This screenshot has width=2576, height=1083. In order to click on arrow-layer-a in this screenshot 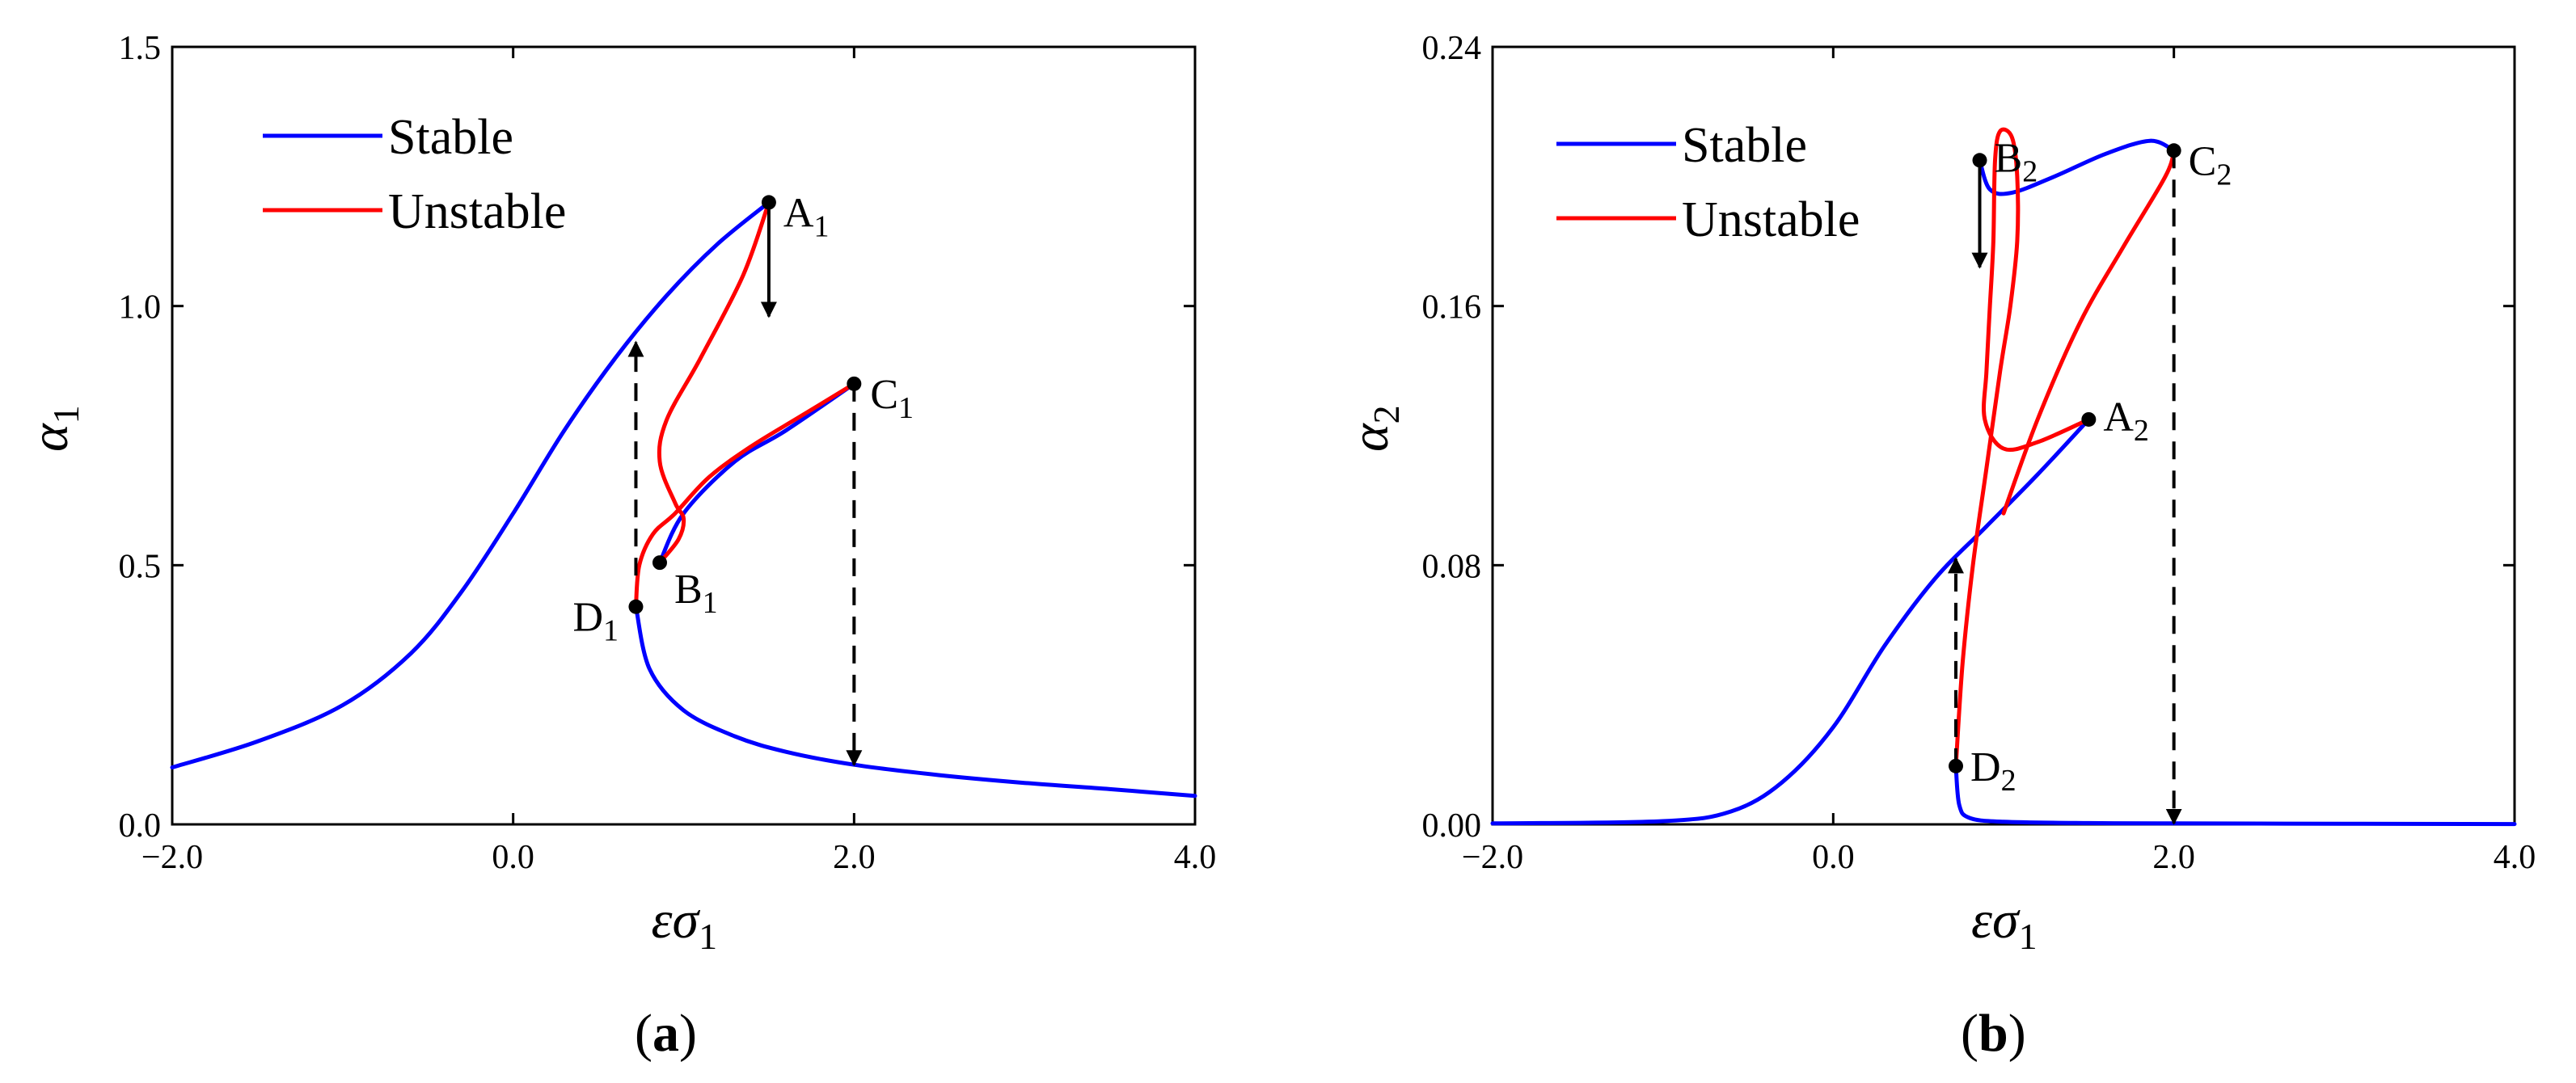, I will do `click(745, 484)`.